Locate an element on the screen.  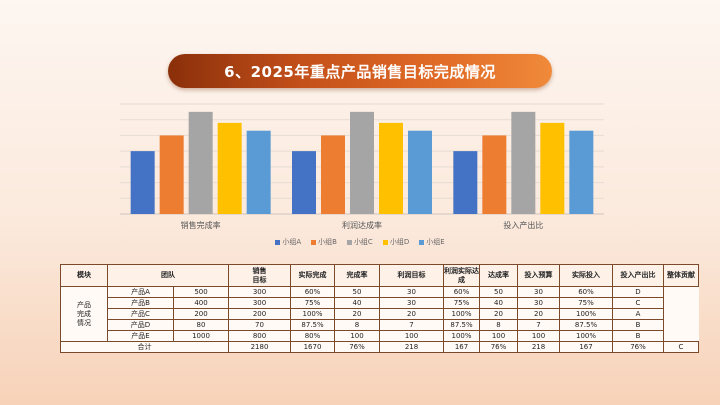
table-row: 产品E 1000 800 80% 100 100 100% 100 100 100% B is located at coordinates (380, 336).